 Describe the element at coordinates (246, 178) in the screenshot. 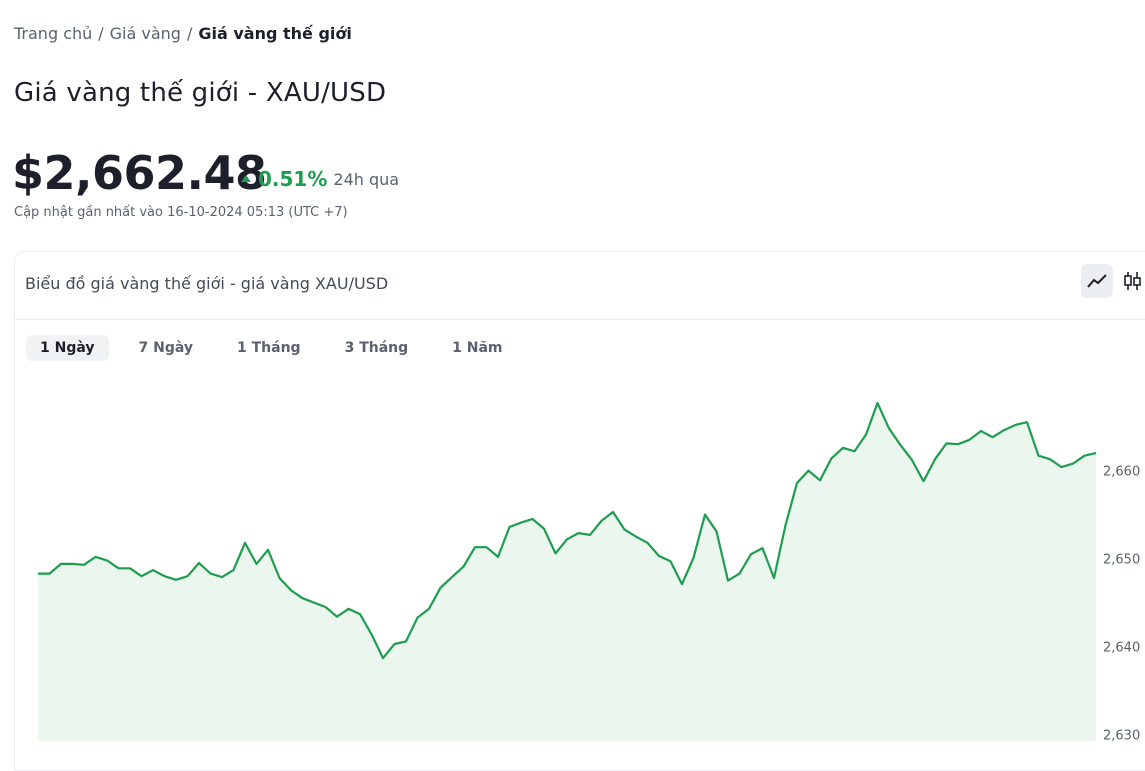

I see `up-arrow` at that location.